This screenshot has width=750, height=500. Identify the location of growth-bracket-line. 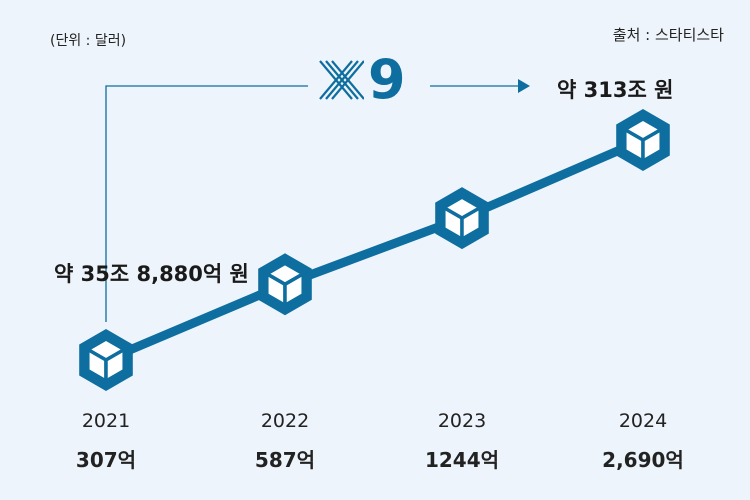
(206, 203).